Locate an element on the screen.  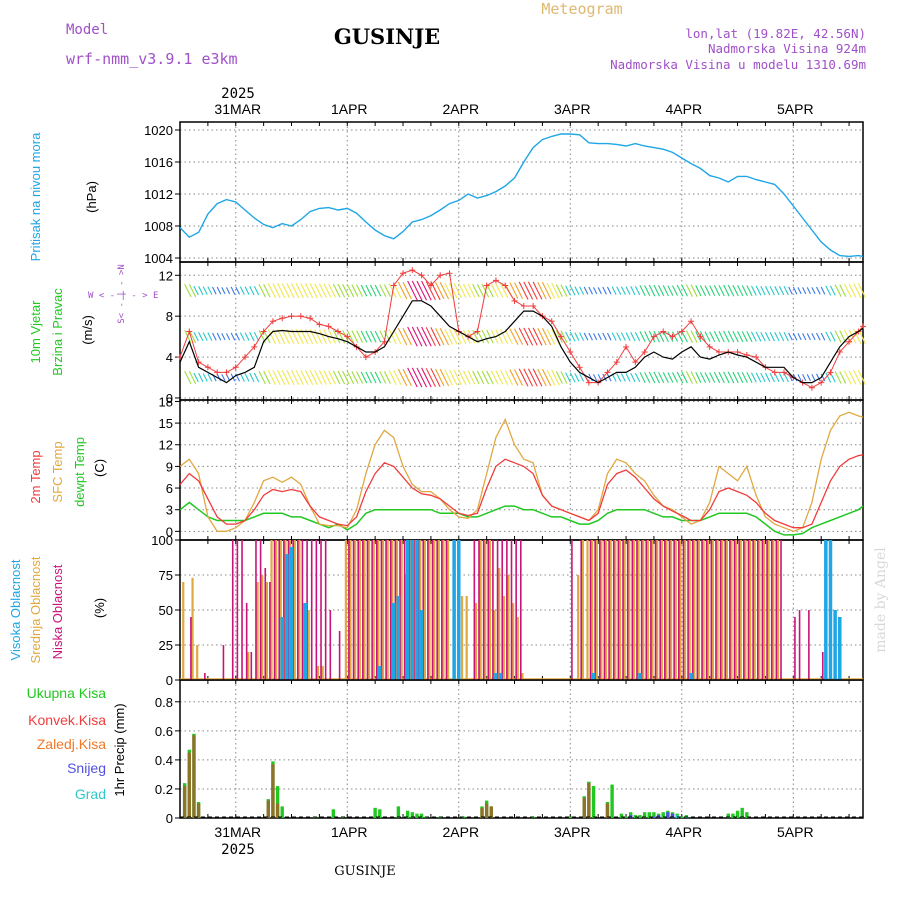
pressure-panel: 1004 1008 1012 1016 1020 is located at coordinates (504, 193).